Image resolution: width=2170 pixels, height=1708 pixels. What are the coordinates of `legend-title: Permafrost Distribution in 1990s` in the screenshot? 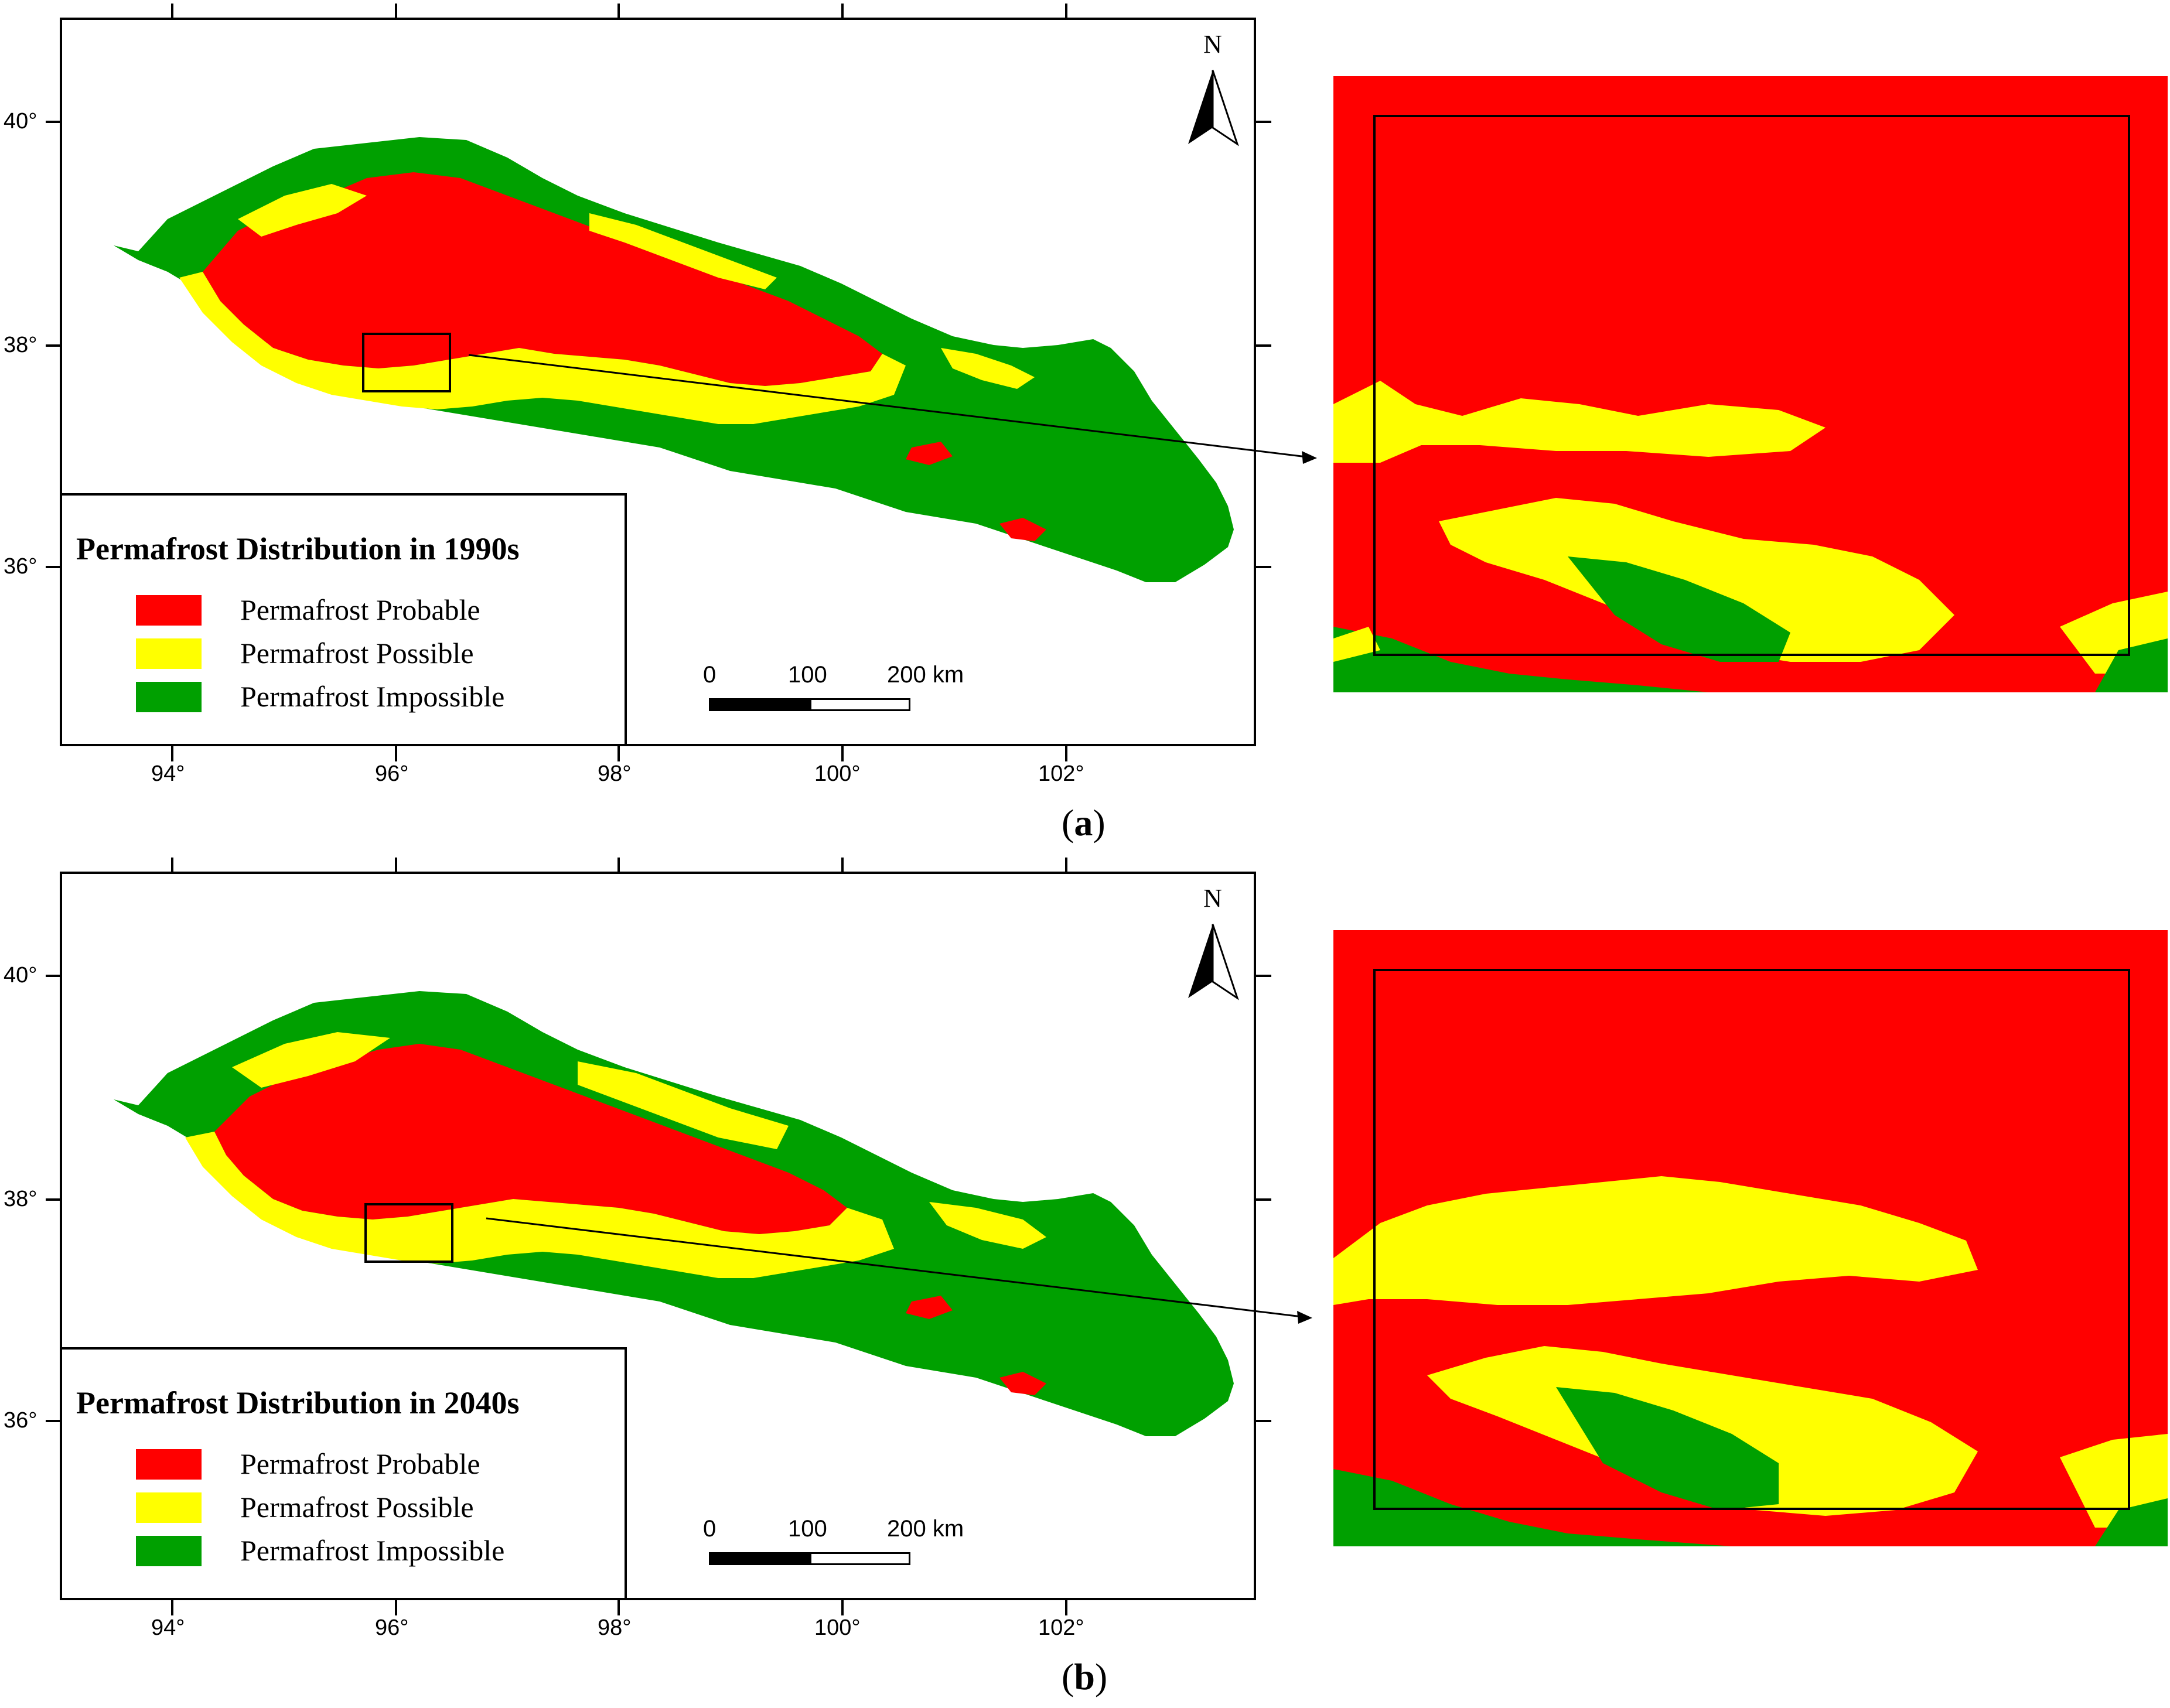 It's located at (298, 548).